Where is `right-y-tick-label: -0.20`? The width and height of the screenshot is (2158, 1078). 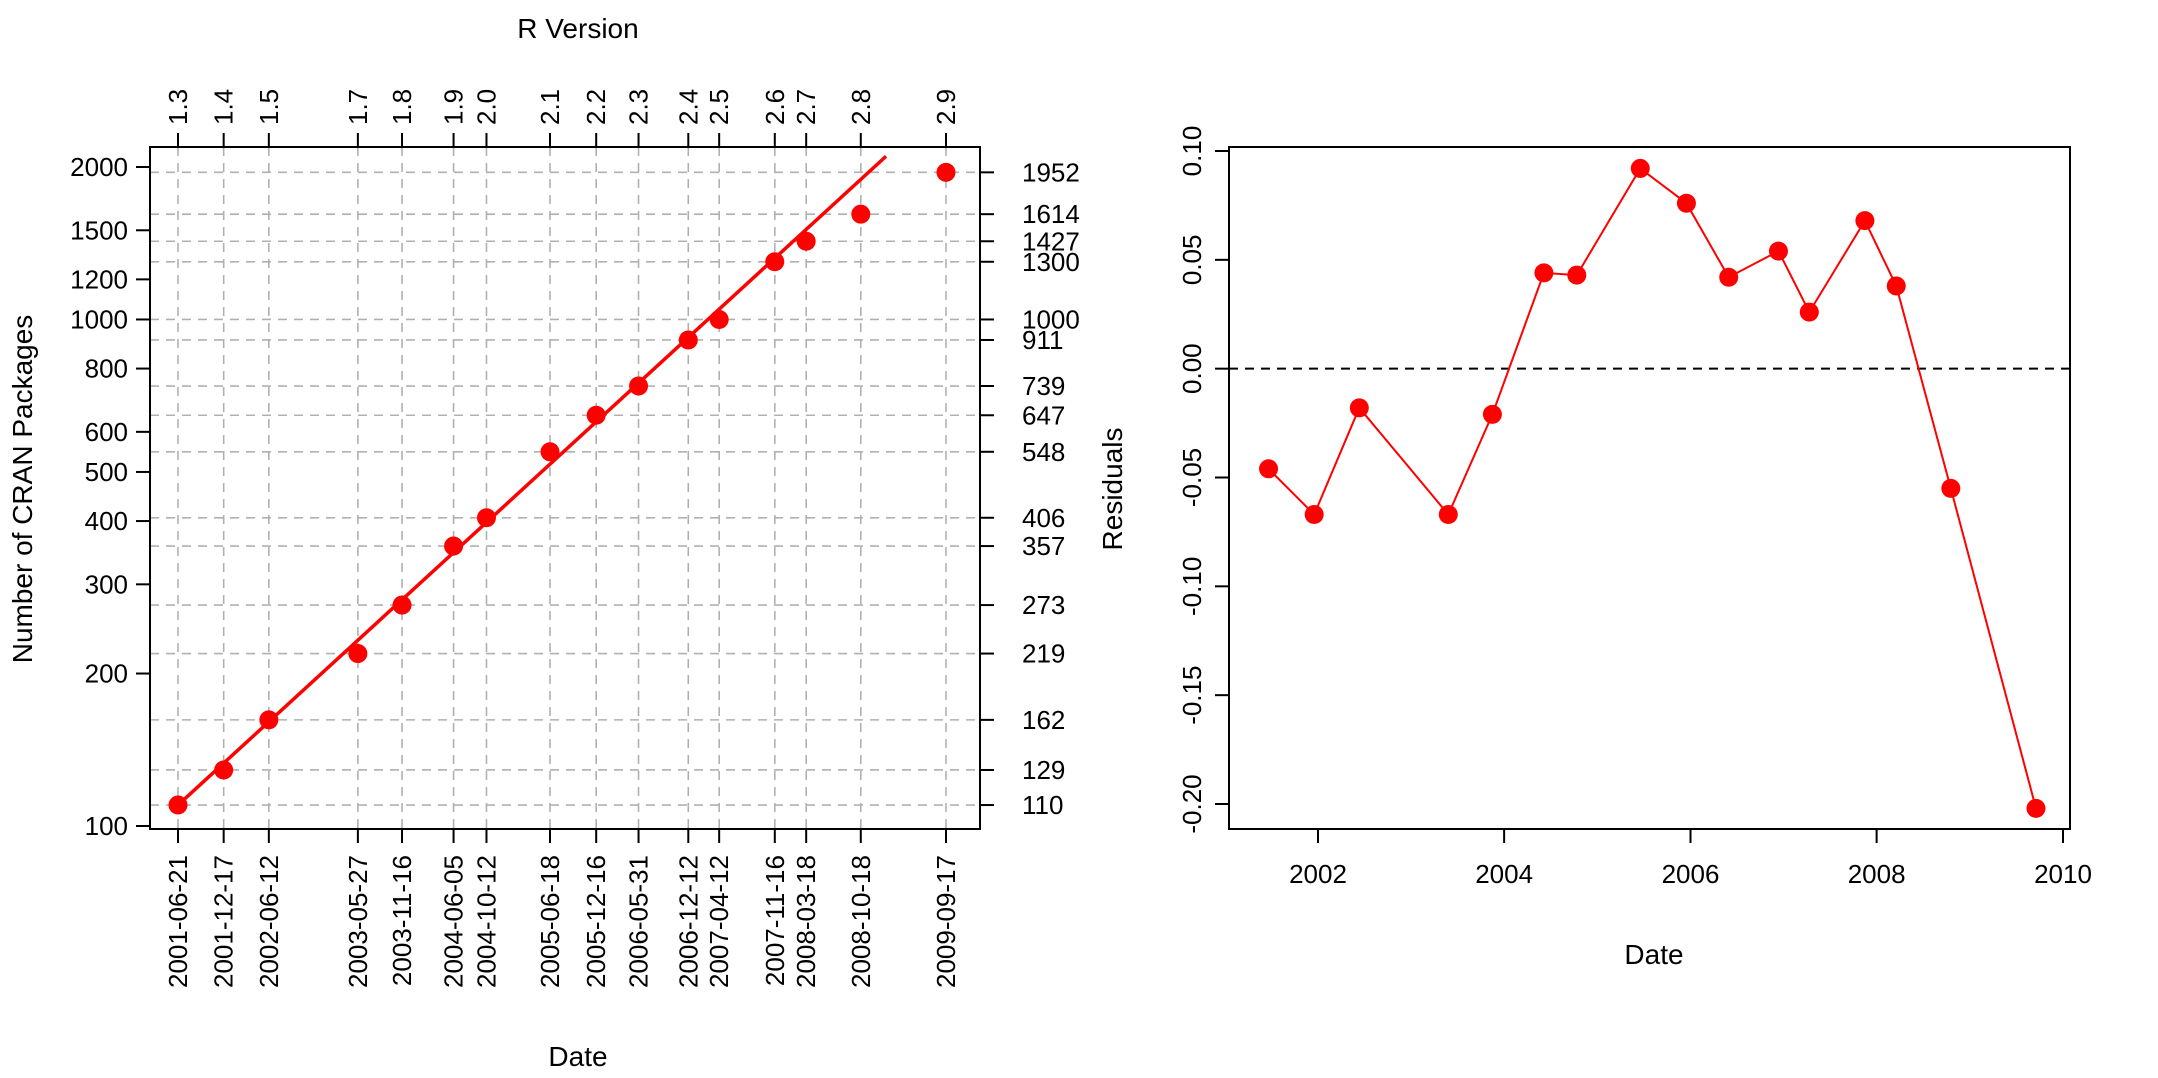 right-y-tick-label: -0.20 is located at coordinates (1192, 803).